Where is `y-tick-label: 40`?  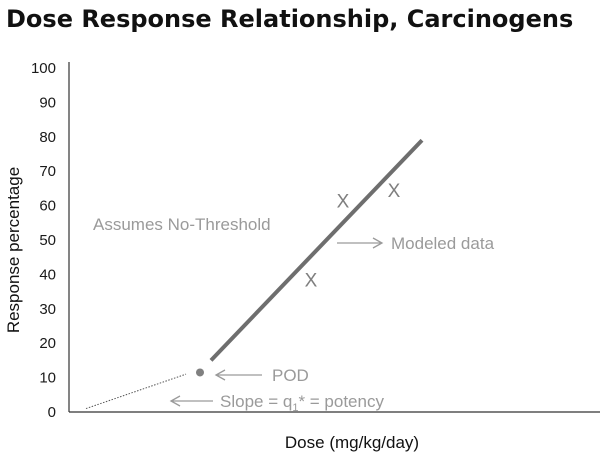
y-tick-label: 40 is located at coordinates (47, 274).